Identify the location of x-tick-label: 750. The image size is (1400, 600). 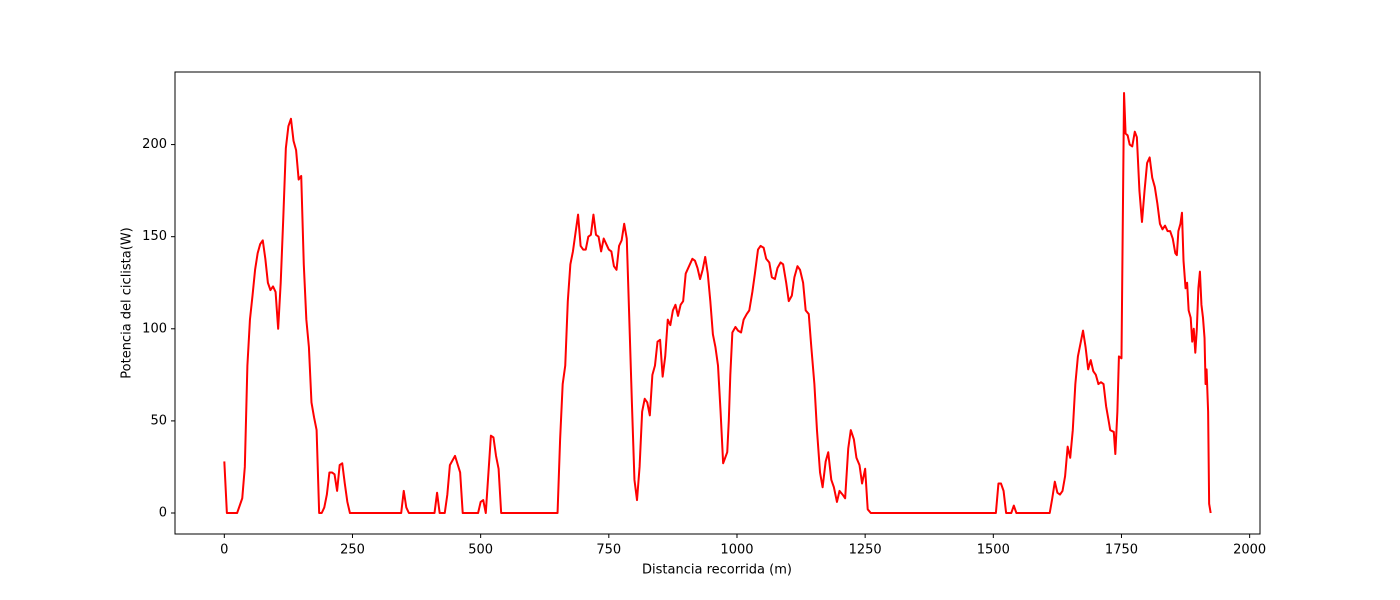
(608, 550).